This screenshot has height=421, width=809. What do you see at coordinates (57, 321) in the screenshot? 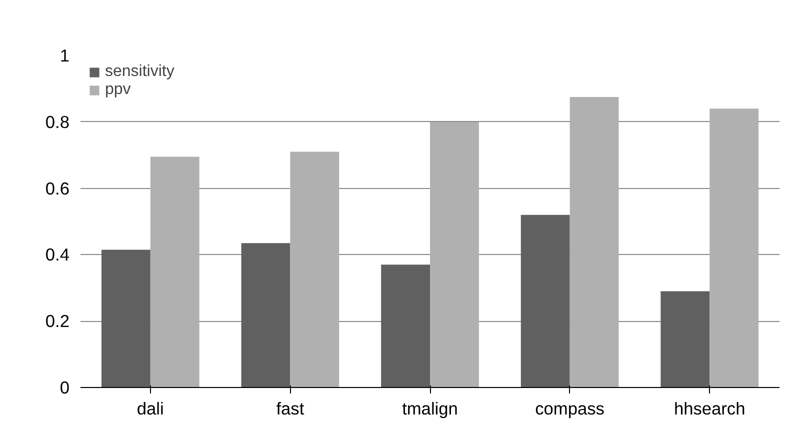
I see `y-tick-label: 0.2` at bounding box center [57, 321].